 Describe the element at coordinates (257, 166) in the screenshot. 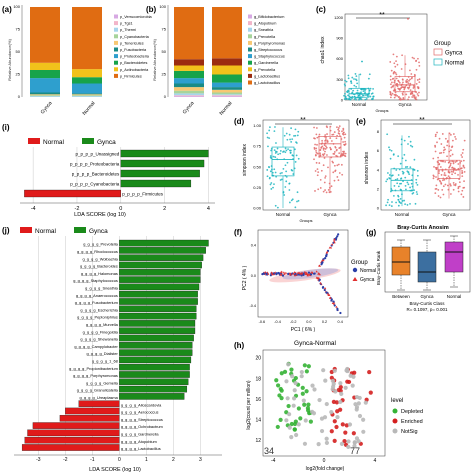

I see `panel-d-ticks: 0.00 0.25 0.50 0.75 1.00` at that location.